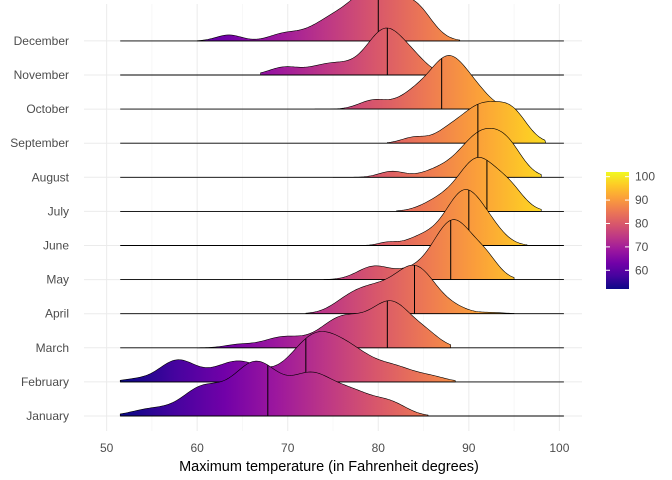 This screenshot has height=480, width=672. I want to click on x-tick-label: 60, so click(198, 448).